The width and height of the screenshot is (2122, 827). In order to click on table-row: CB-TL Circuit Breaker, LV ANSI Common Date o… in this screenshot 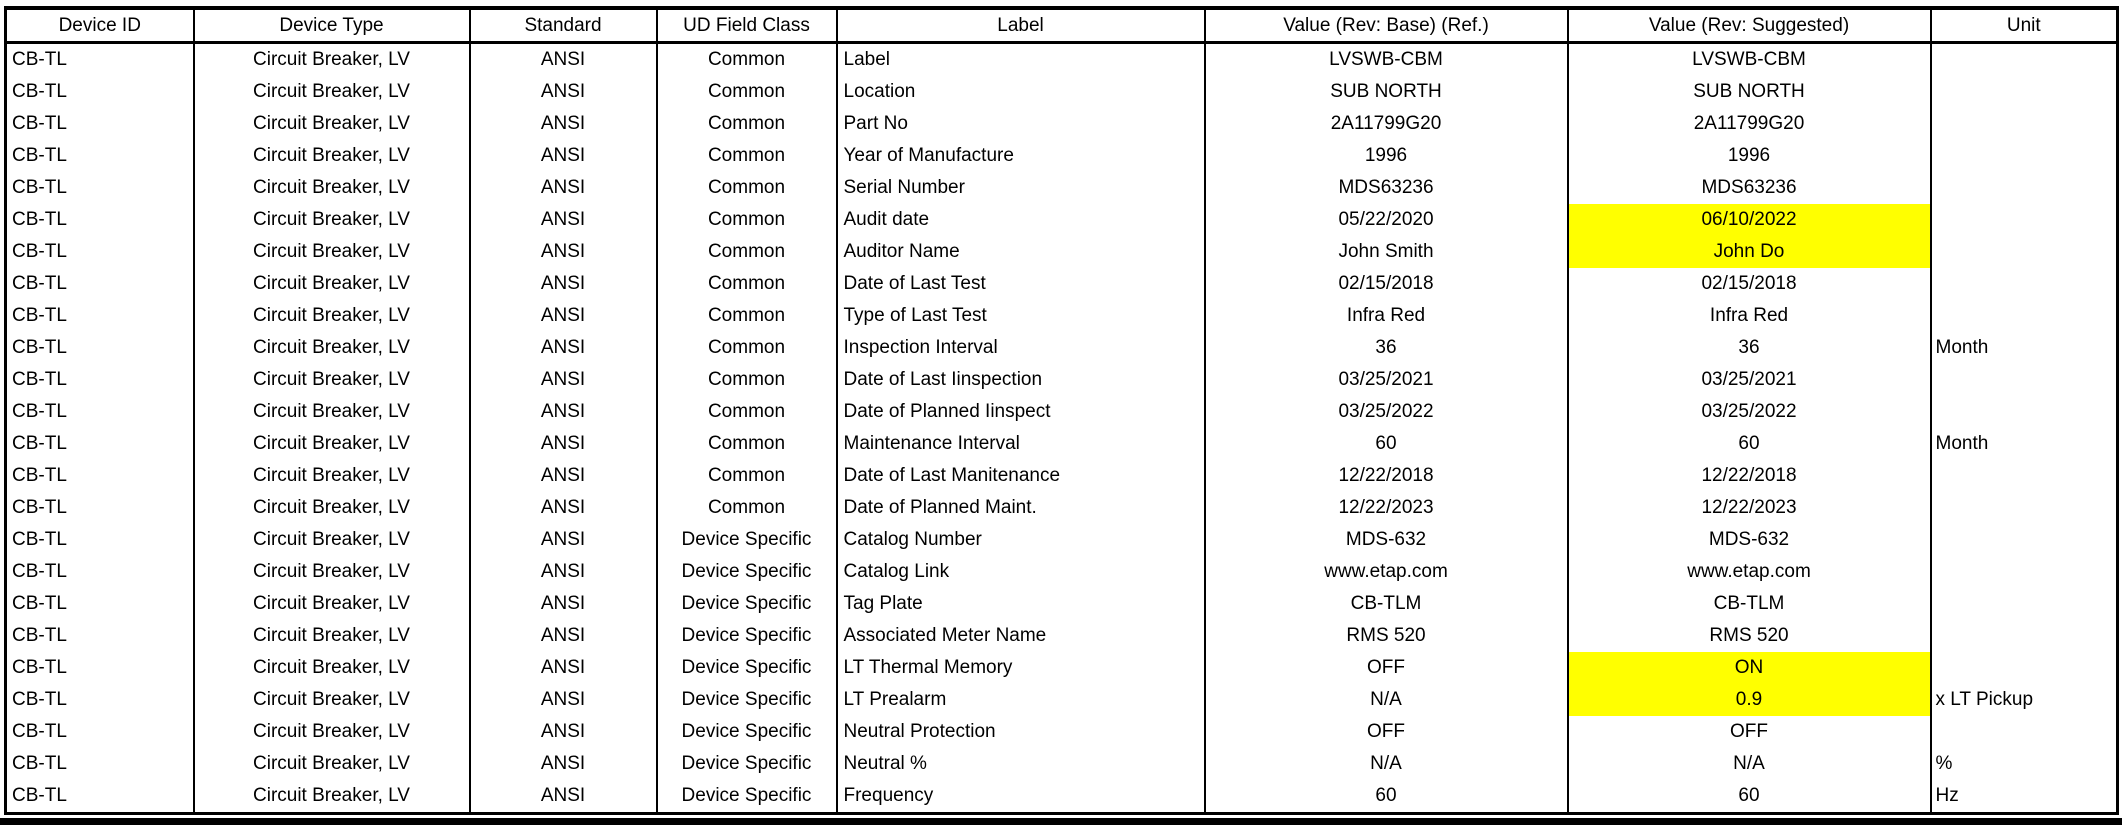, I will do `click(1061, 508)`.